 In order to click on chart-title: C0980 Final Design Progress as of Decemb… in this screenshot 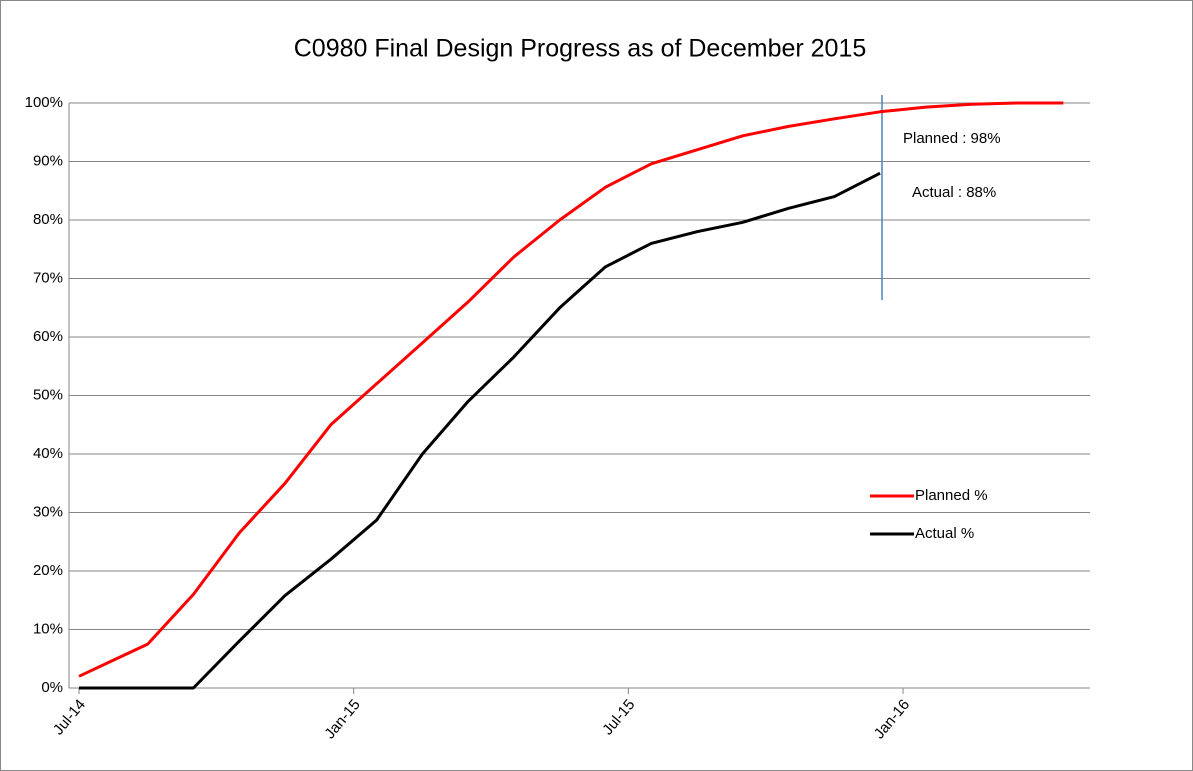, I will do `click(580, 49)`.